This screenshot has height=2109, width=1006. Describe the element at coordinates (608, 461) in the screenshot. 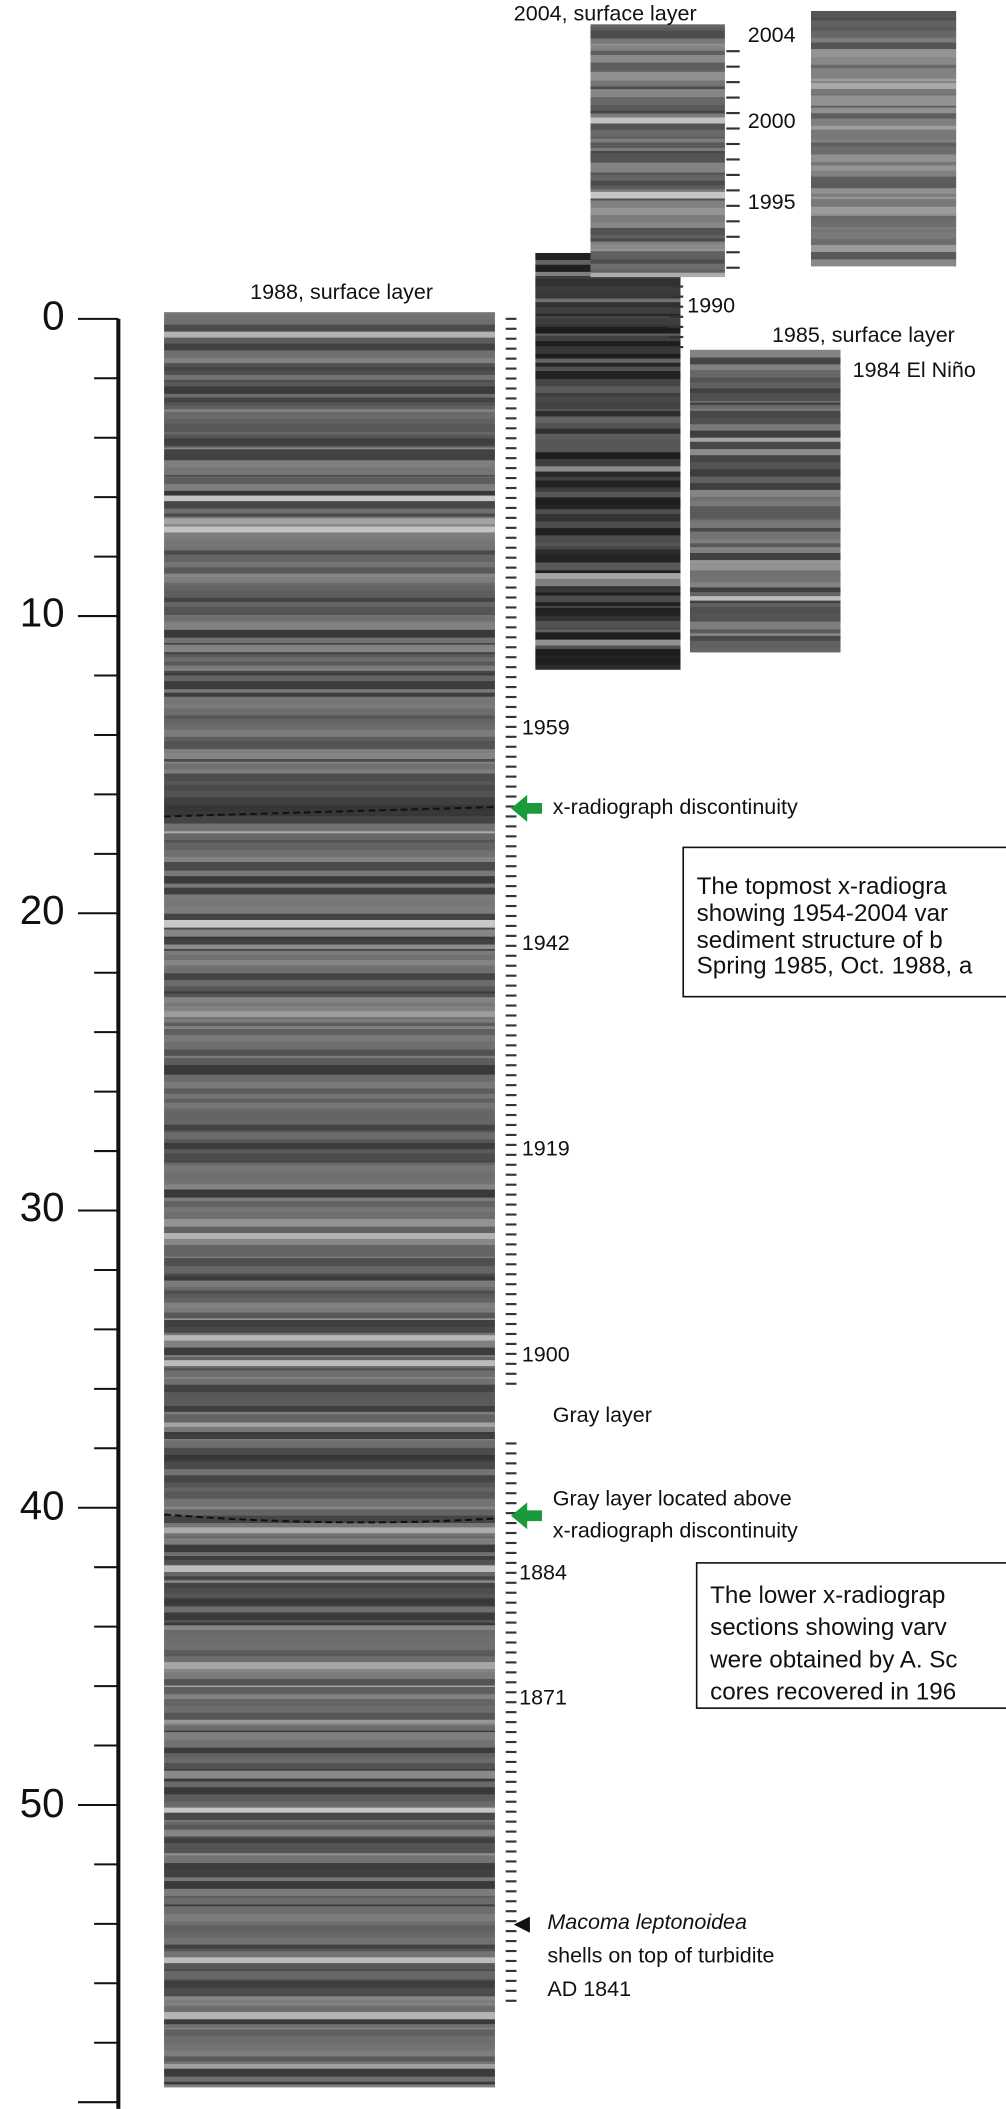

I see `x-radiograph` at that location.